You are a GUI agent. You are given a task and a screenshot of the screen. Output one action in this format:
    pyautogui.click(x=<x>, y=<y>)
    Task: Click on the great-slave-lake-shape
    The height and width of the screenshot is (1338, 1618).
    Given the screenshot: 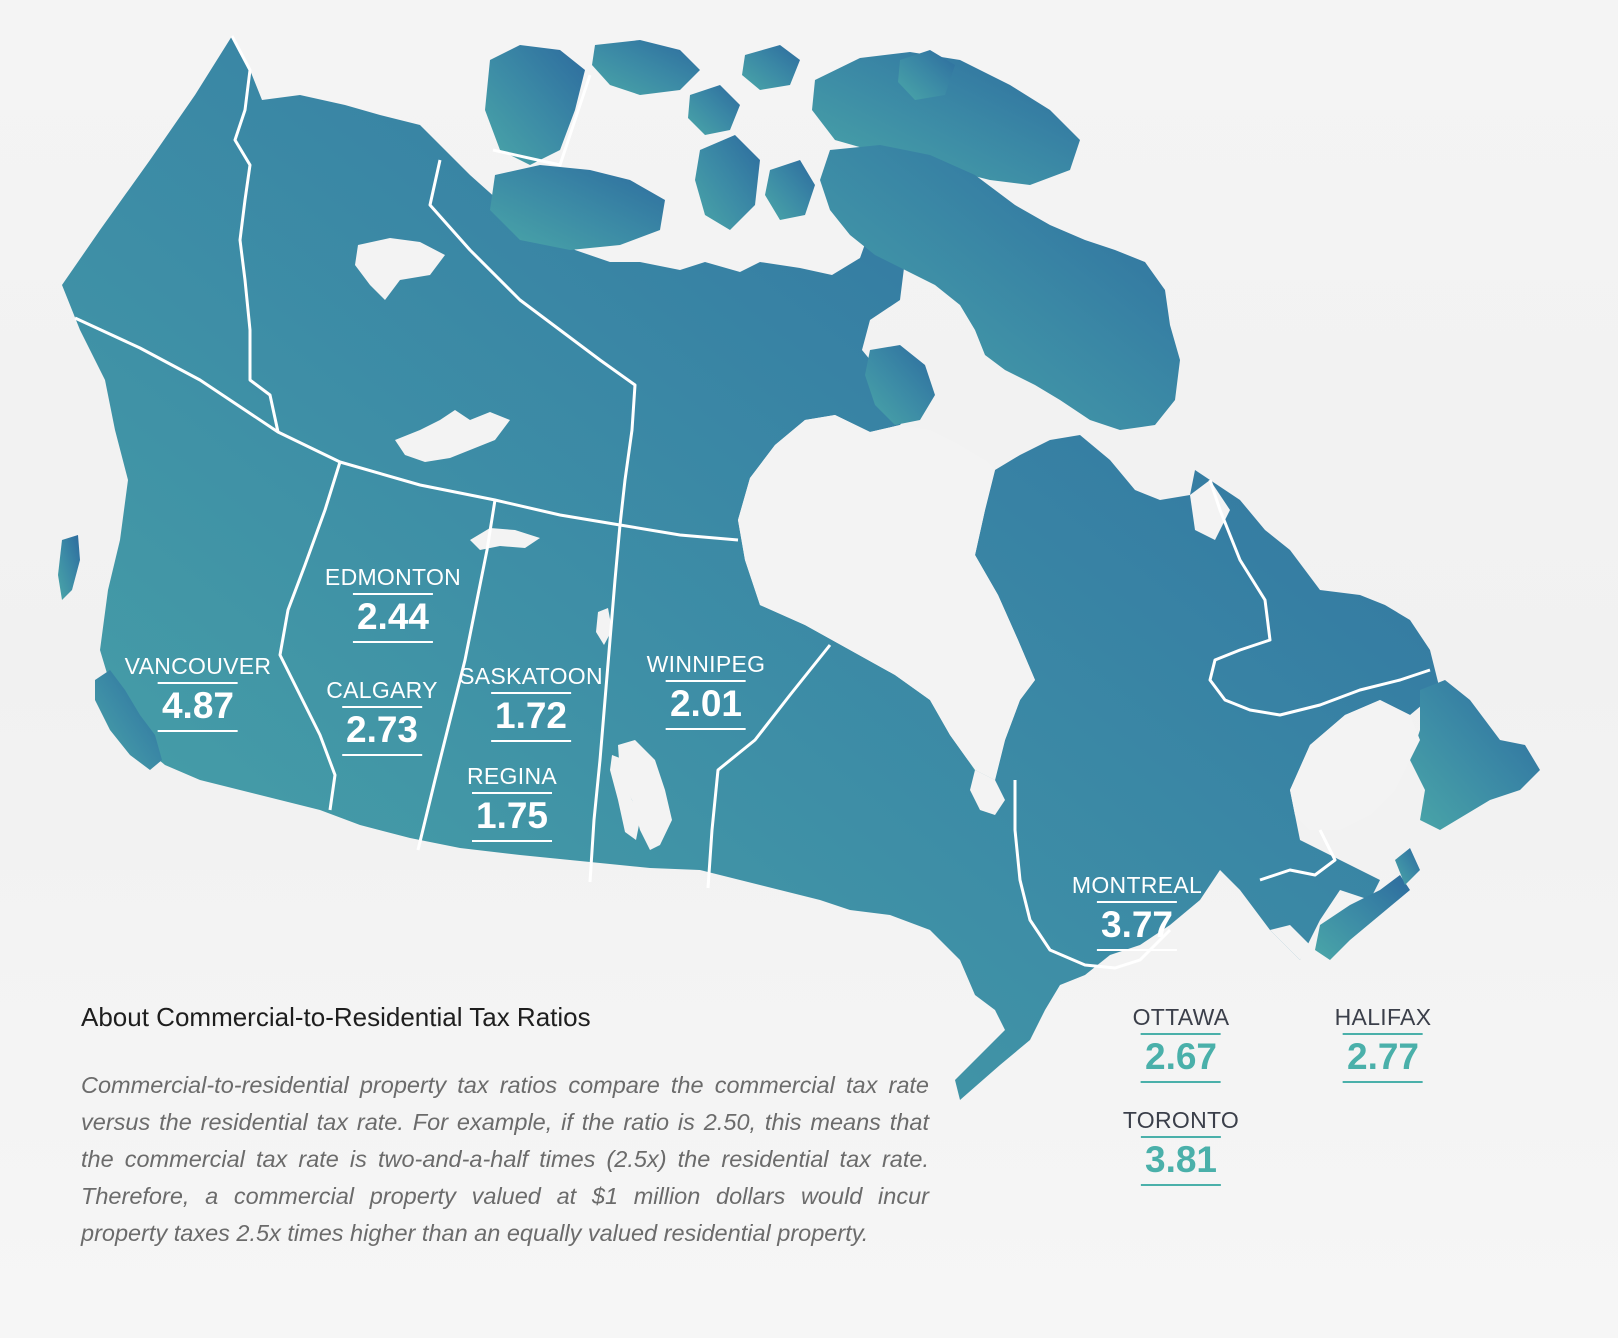 What is the action you would take?
    pyautogui.click(x=452, y=436)
    